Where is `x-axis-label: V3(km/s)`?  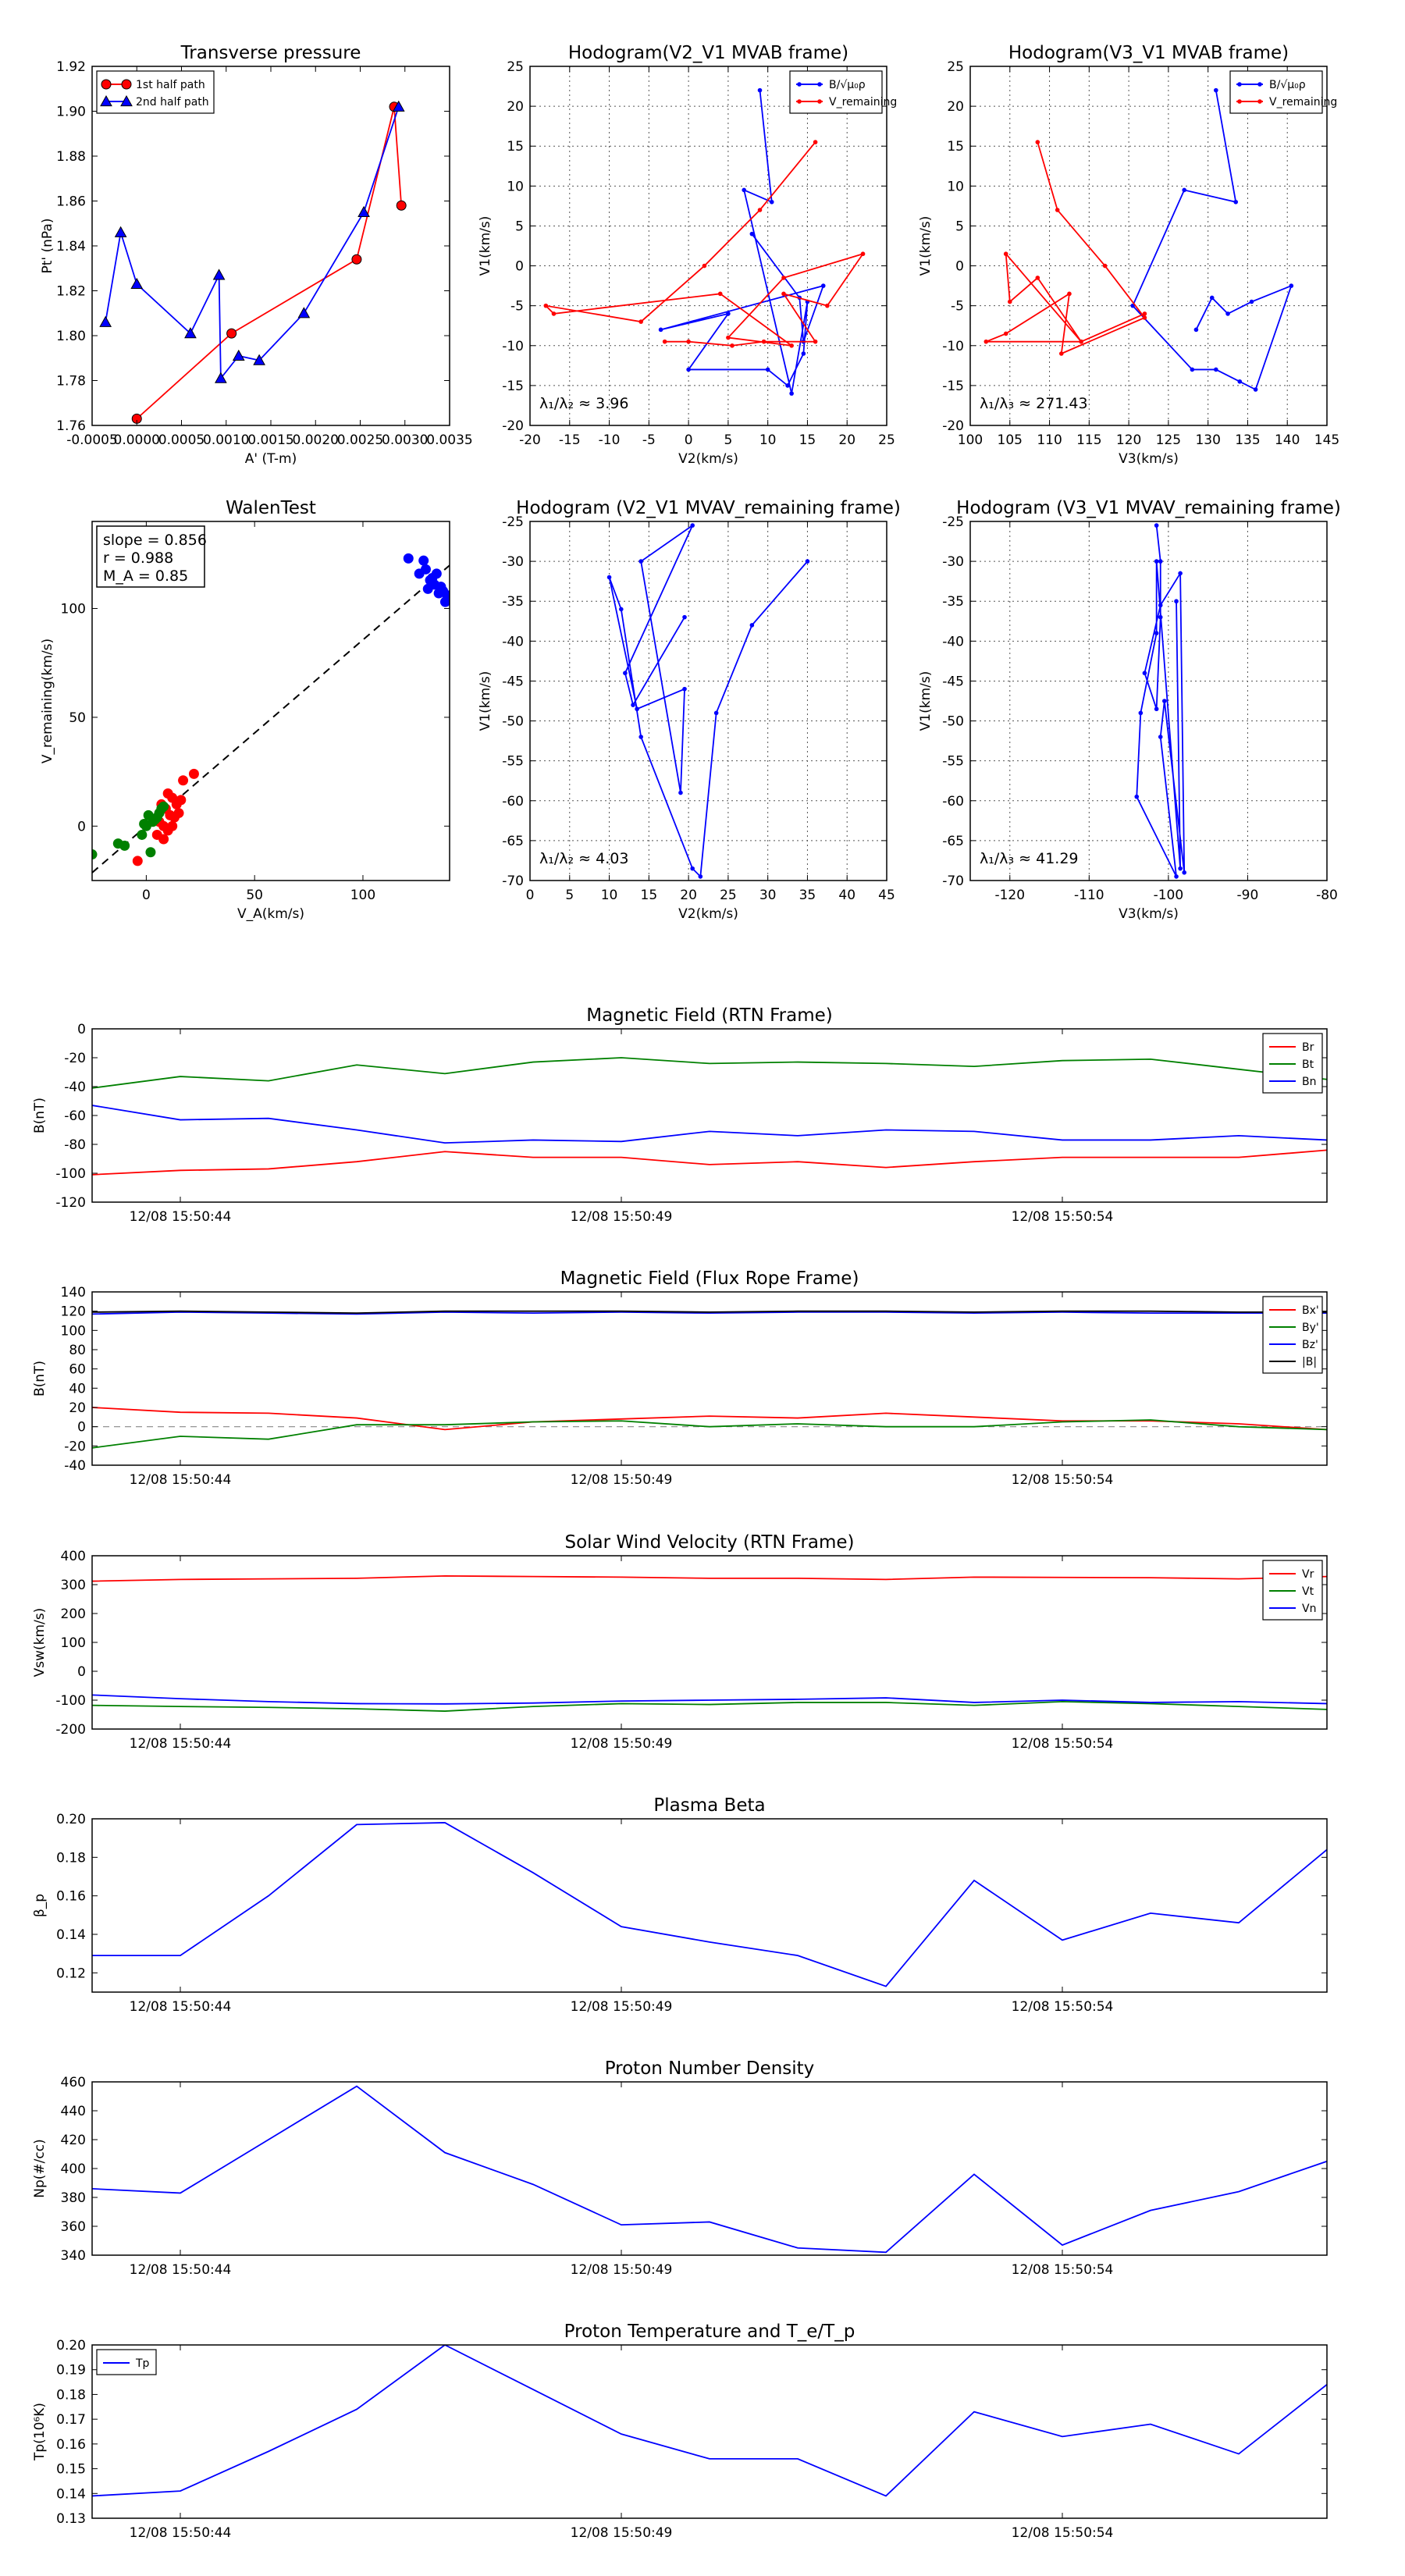 x-axis-label: V3(km/s) is located at coordinates (1149, 459).